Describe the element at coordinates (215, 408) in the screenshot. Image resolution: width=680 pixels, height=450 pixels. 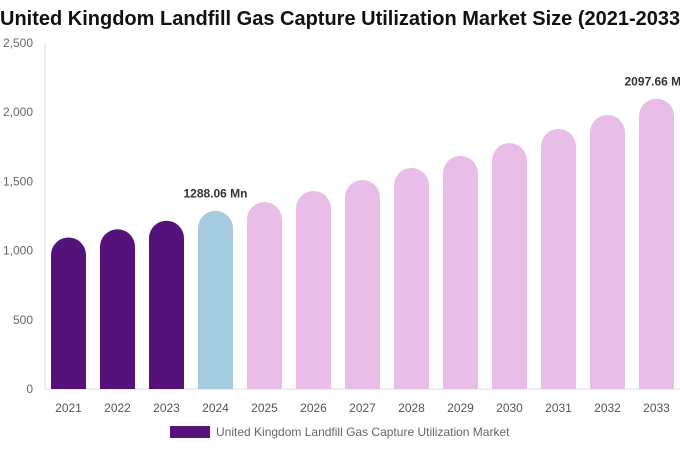
I see `x-tick-label: 2024` at that location.